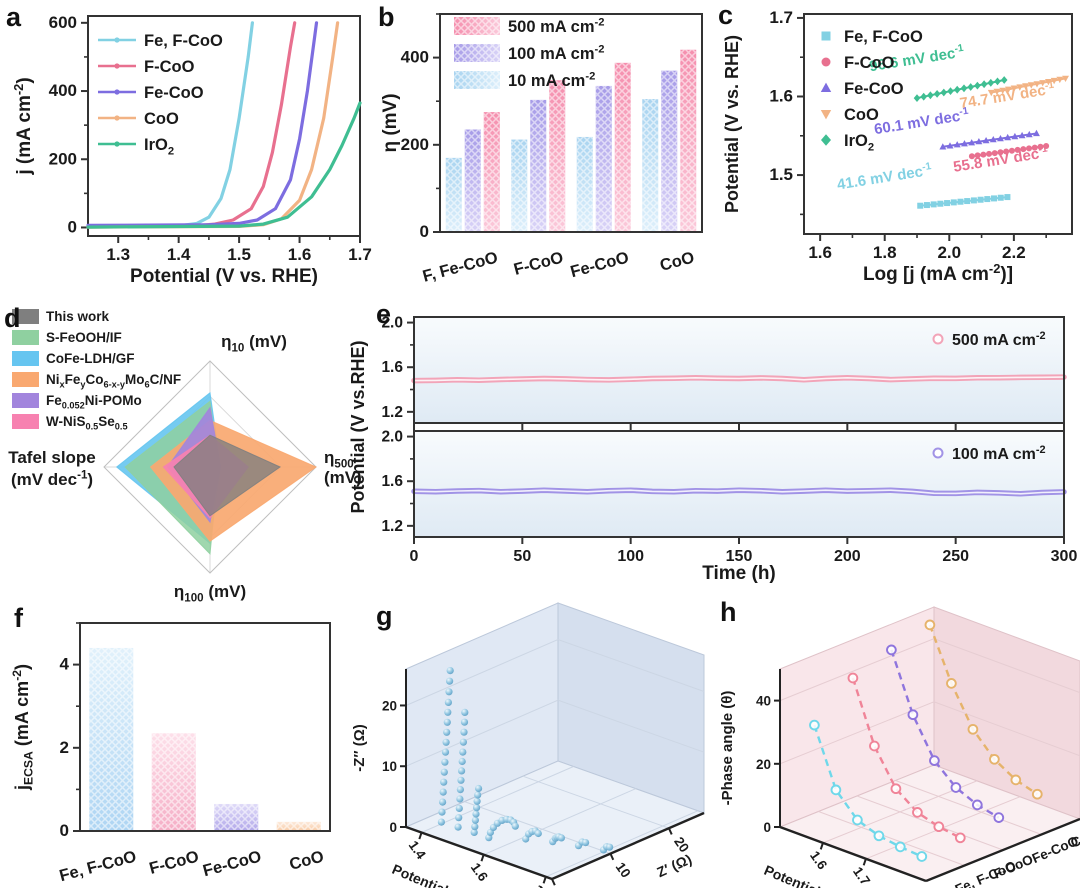  I want to click on svg-text: 4, so click(65, 664).